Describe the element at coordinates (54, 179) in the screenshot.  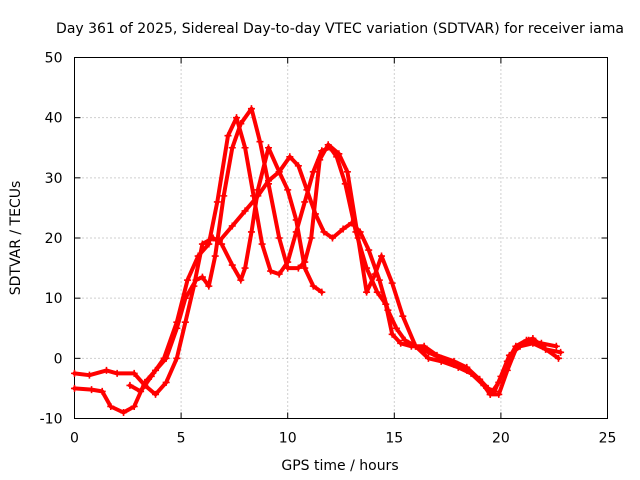
I see `y-tick-label: 30` at that location.